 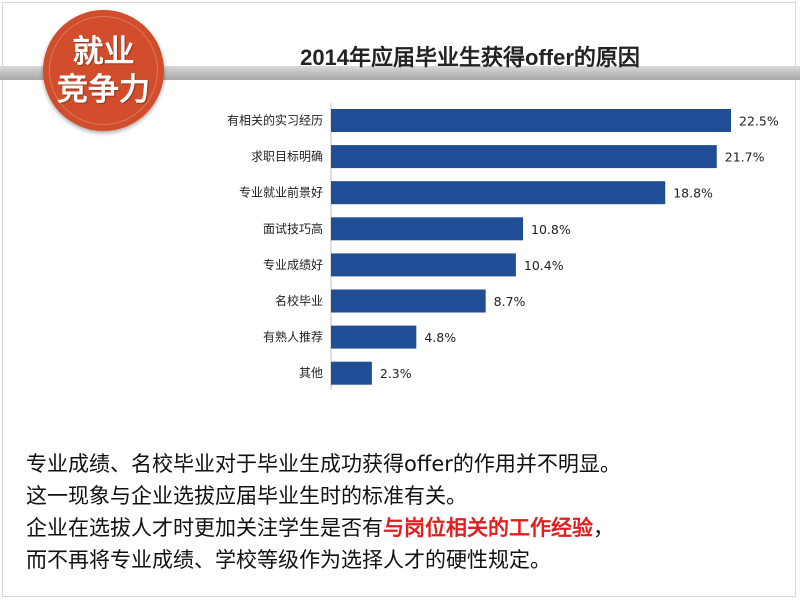 I want to click on value-label-6: 4.8%, so click(x=440, y=337).